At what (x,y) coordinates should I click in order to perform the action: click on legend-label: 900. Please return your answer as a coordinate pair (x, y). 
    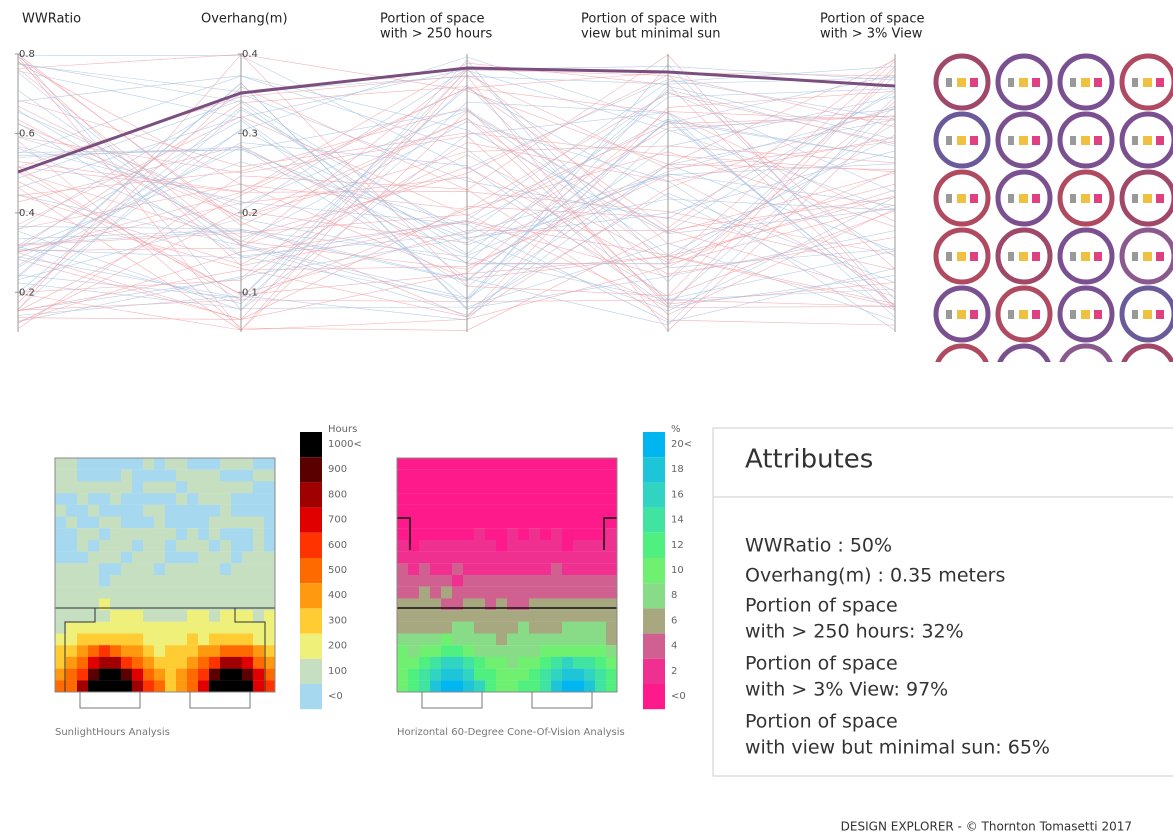
    Looking at the image, I should click on (337, 469).